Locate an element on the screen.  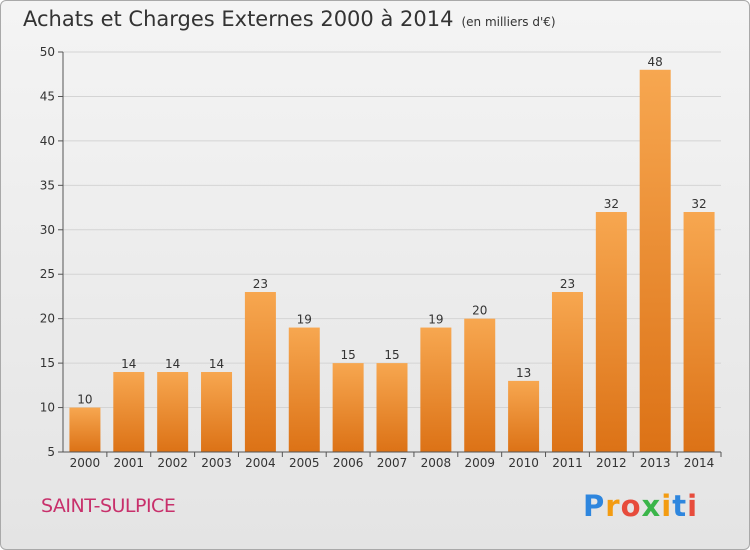
data-label: 20 is located at coordinates (479, 311).